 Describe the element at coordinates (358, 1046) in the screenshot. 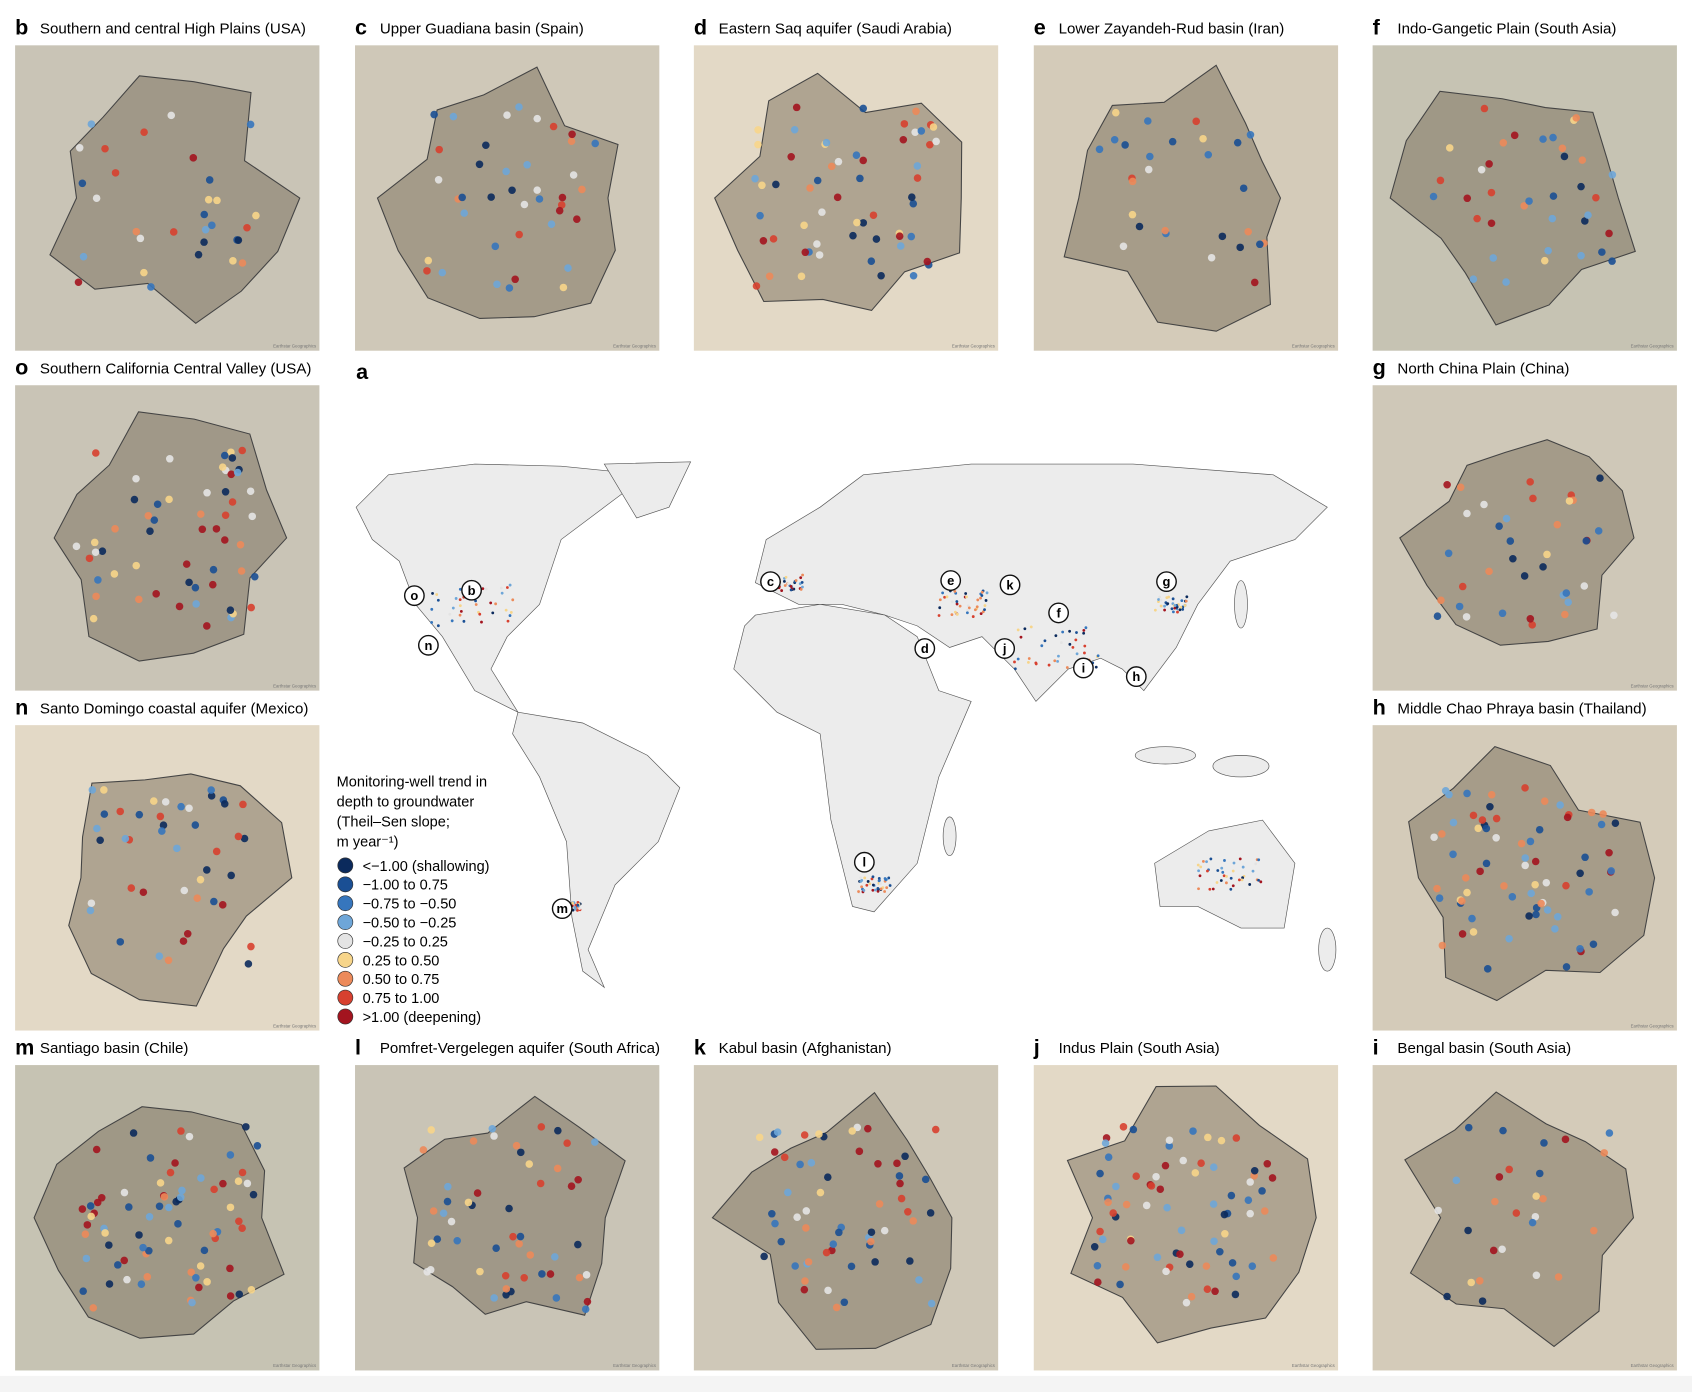

I see `panel-letter: l` at that location.